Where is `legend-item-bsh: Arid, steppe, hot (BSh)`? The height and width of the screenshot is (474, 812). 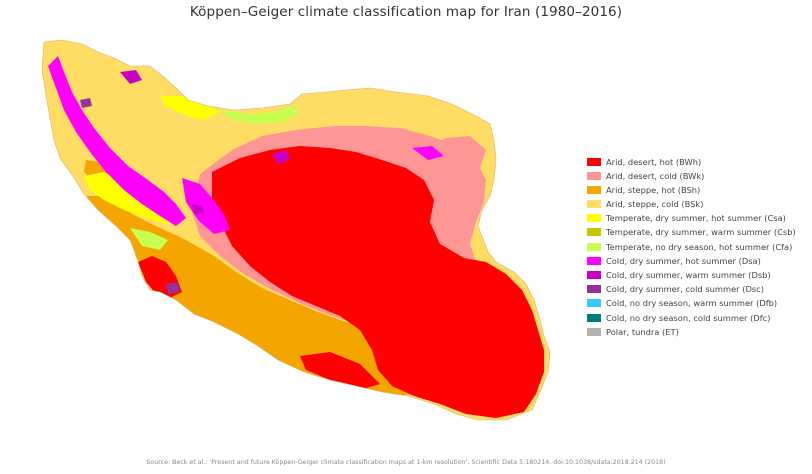 legend-item-bsh: Arid, steppe, hot (BSh) is located at coordinates (691, 189).